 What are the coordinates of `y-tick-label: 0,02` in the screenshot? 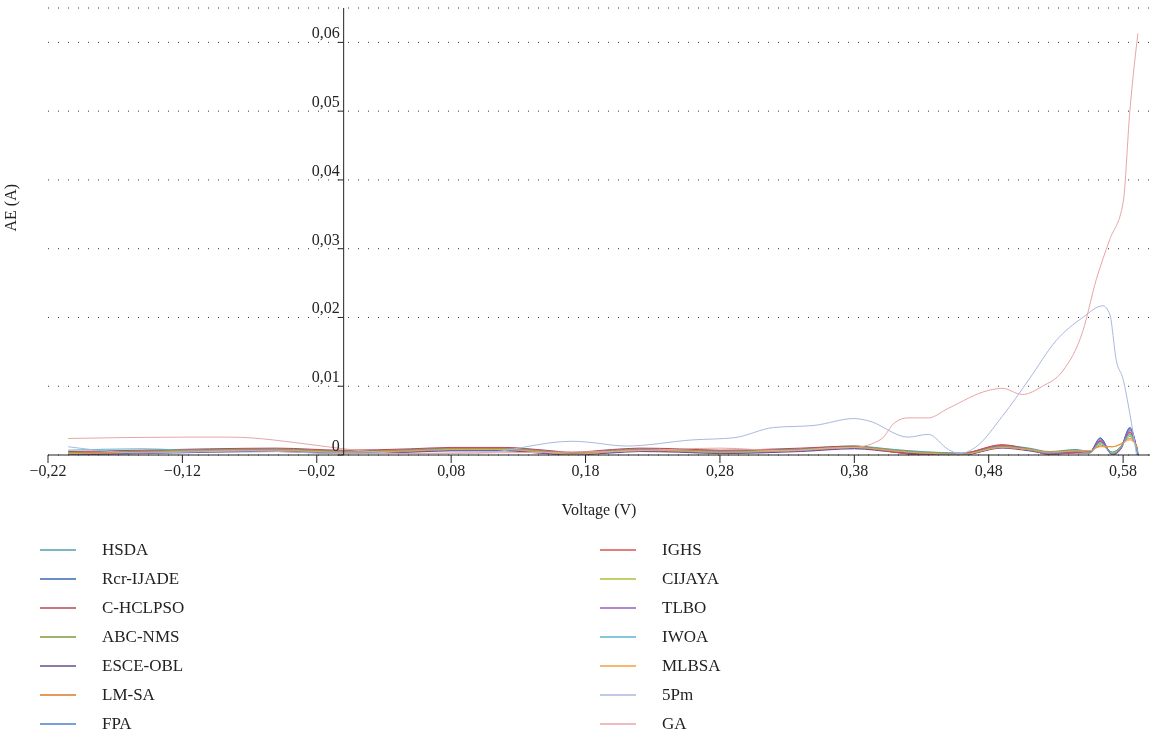 It's located at (325, 308).